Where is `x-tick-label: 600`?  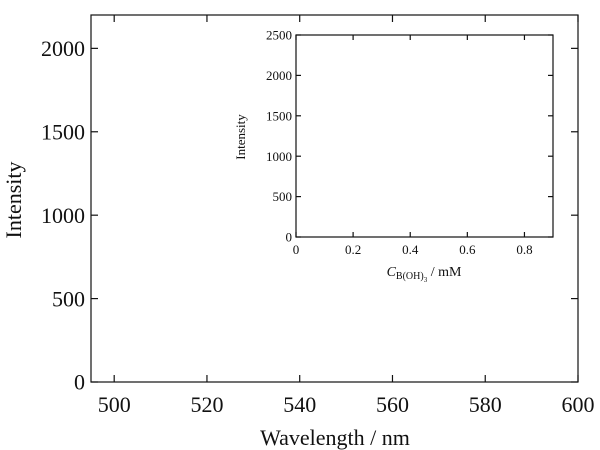
x-tick-label: 600 is located at coordinates (578, 404).